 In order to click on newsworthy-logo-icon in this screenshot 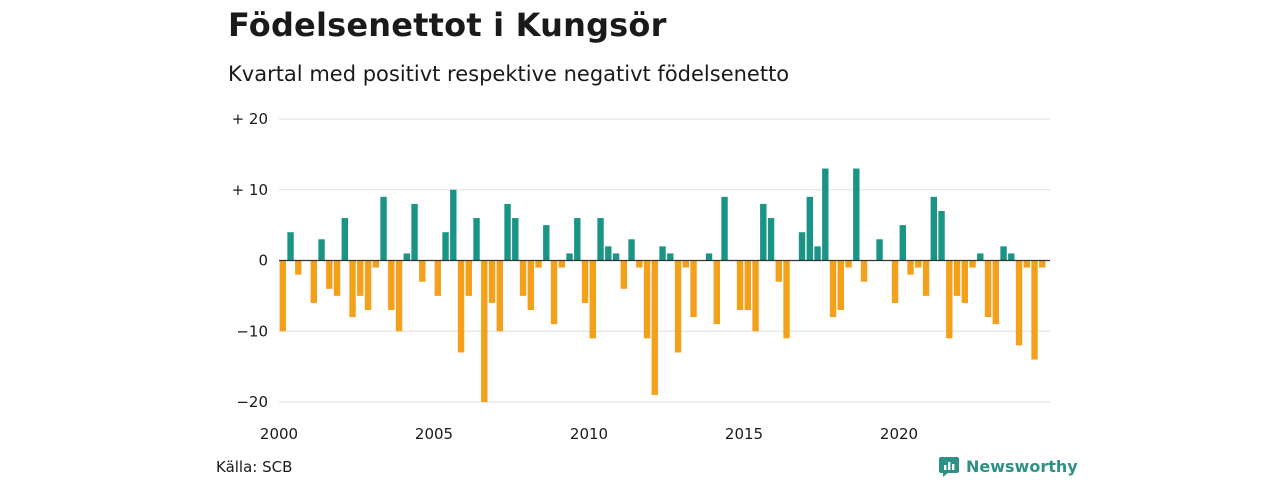, I will do `click(949, 467)`.